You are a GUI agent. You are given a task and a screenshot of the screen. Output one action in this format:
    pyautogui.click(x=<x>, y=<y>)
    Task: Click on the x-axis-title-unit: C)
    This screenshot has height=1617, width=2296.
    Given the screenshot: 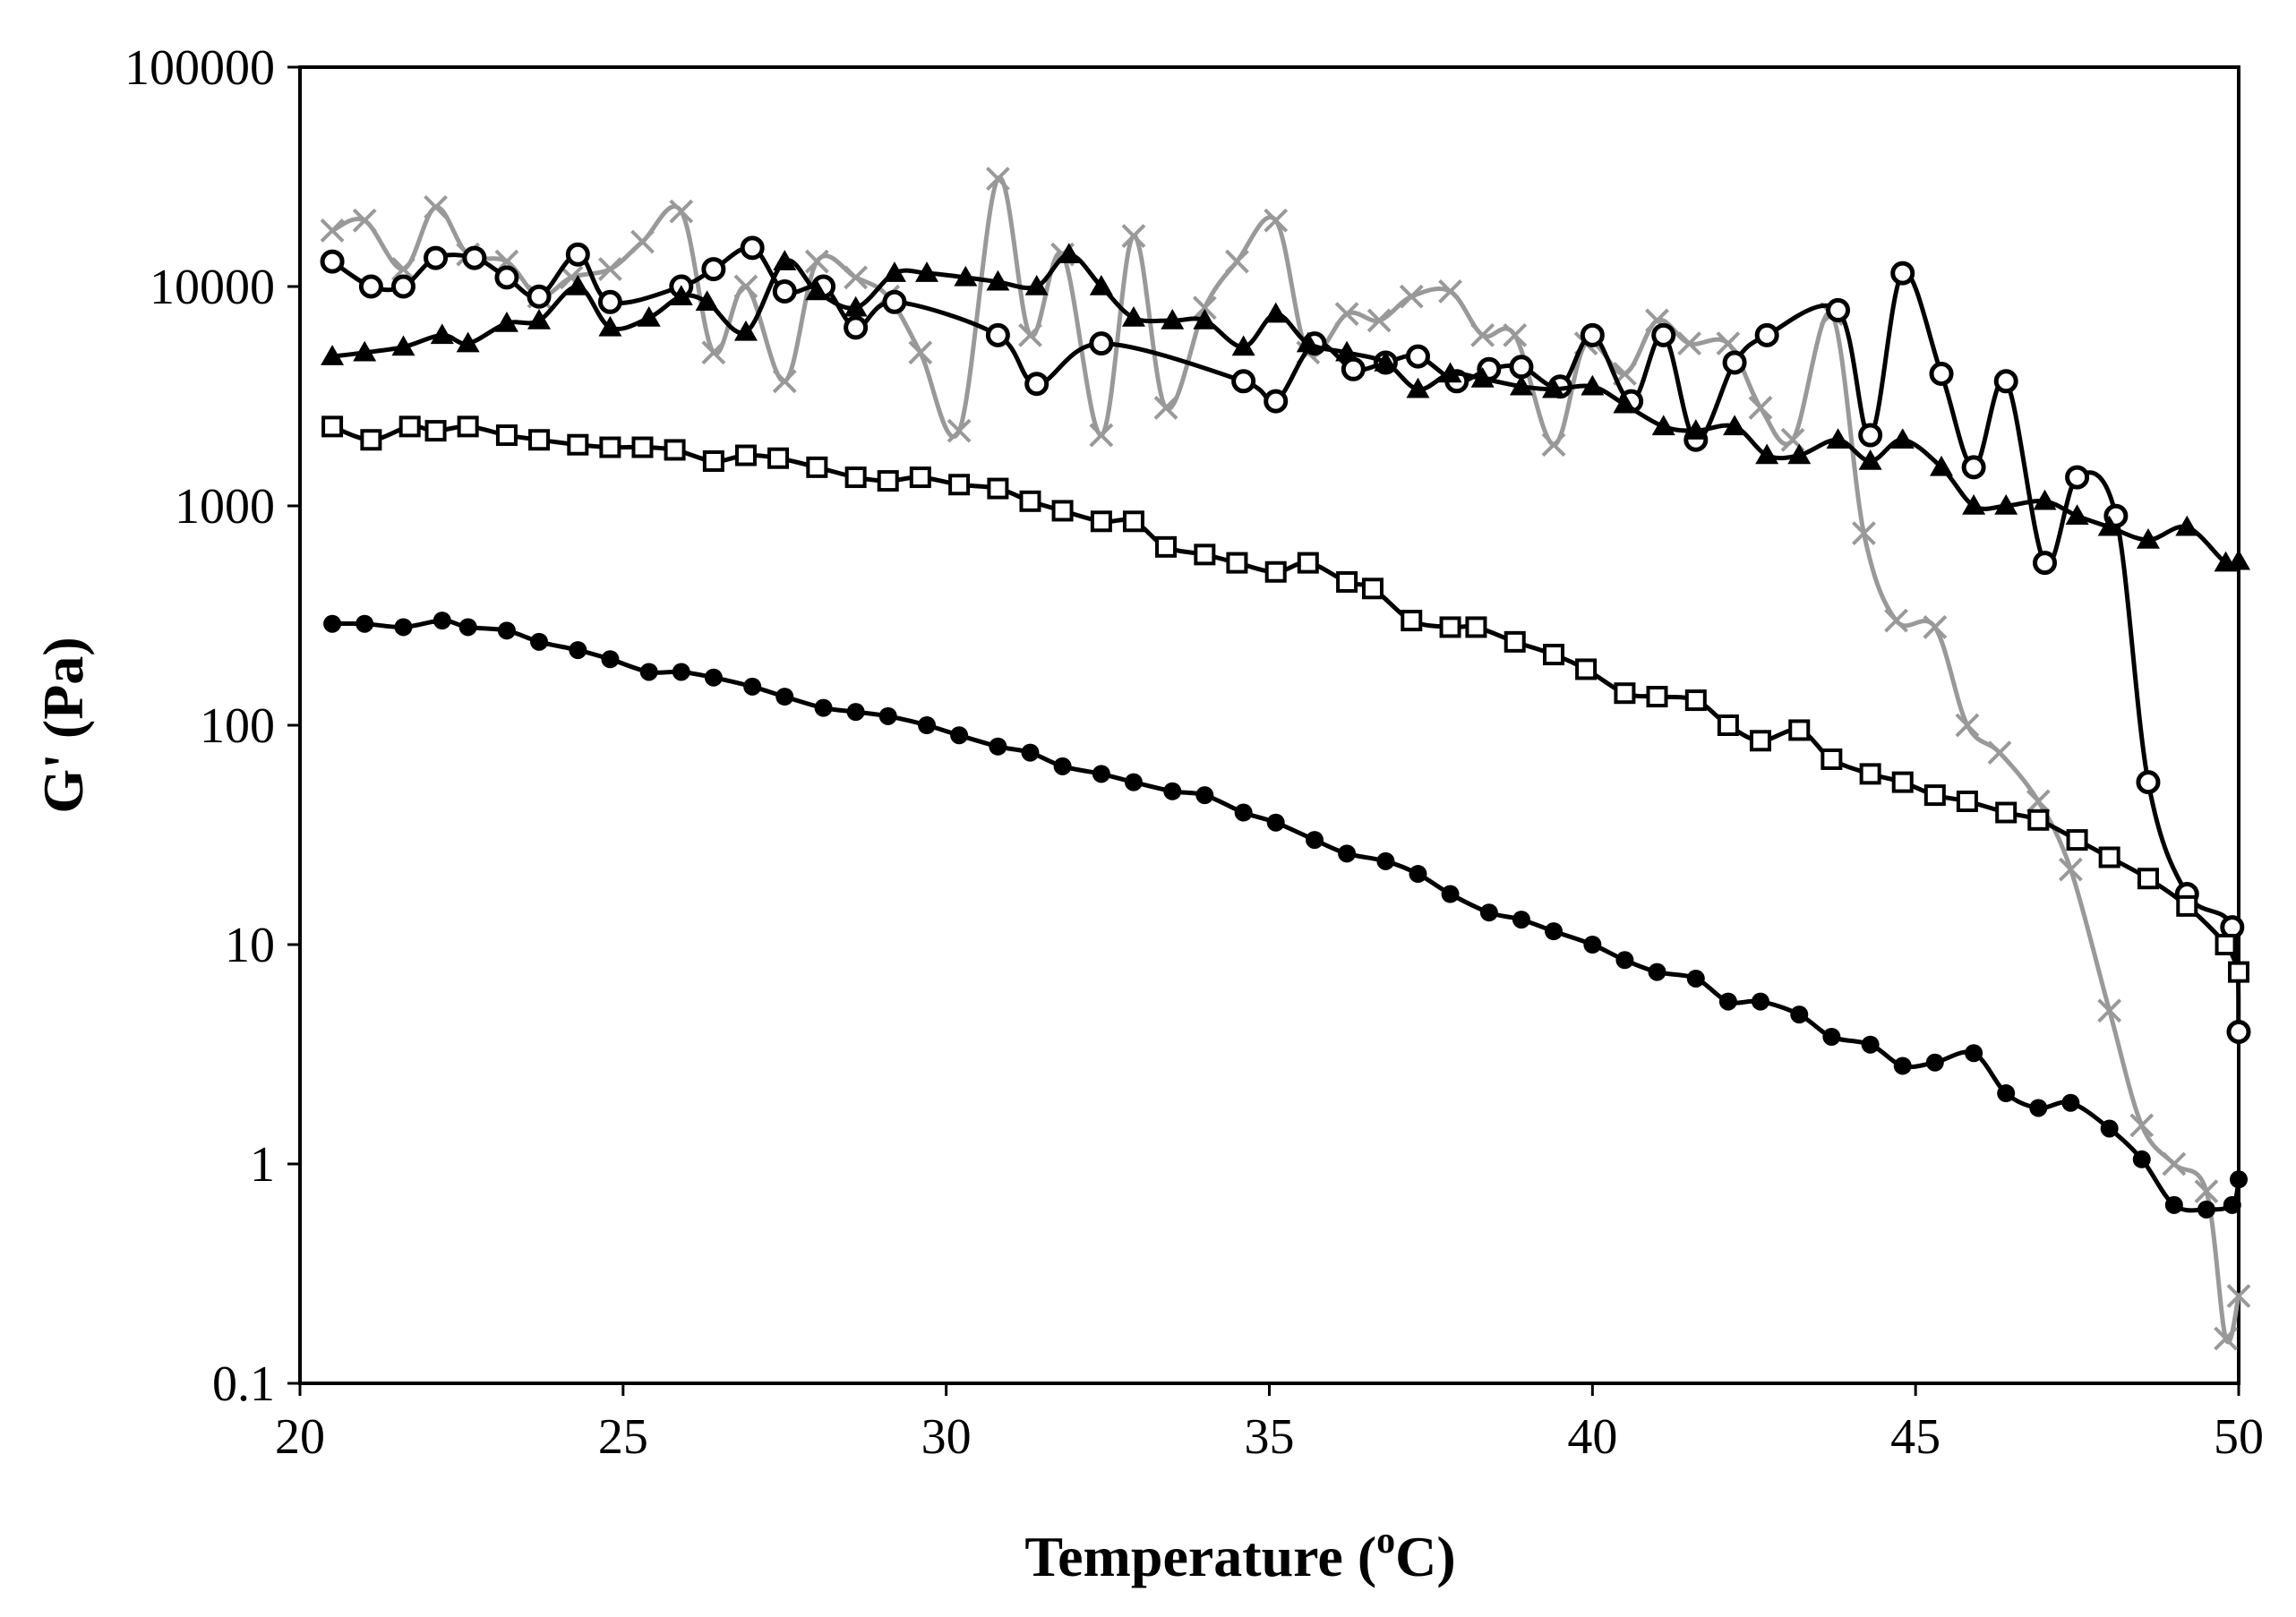 What is the action you would take?
    pyautogui.click(x=1425, y=1556)
    